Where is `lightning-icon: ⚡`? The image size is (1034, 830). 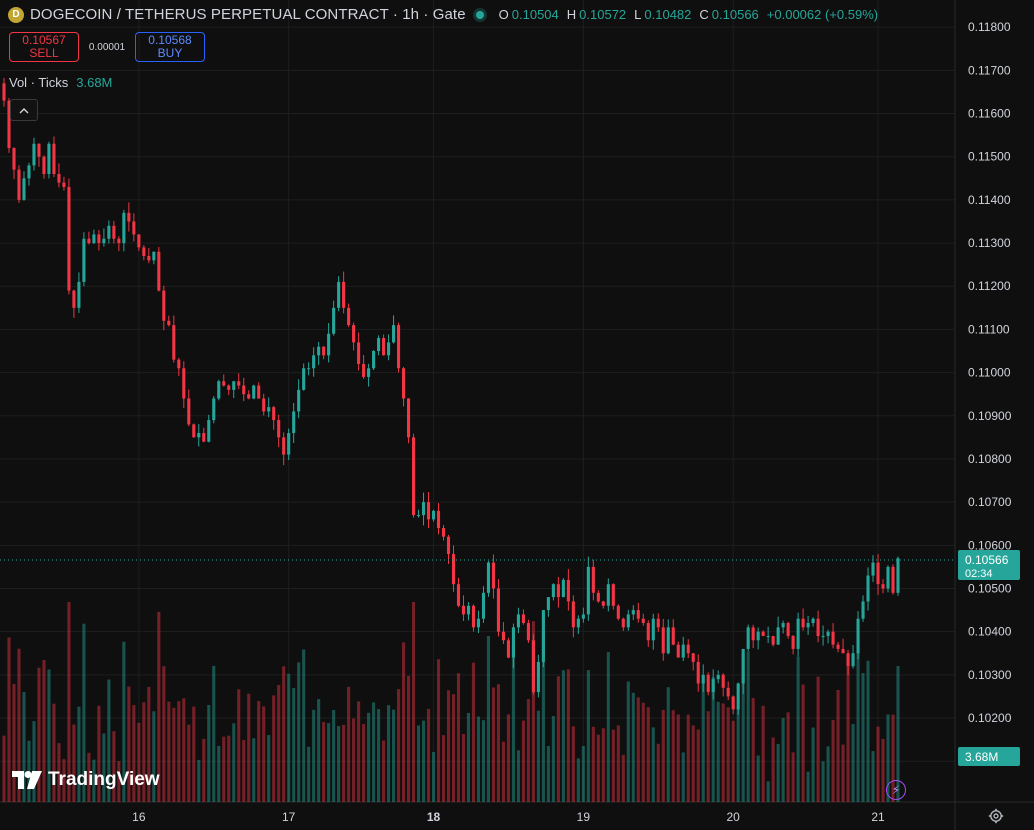 lightning-icon: ⚡ is located at coordinates (896, 790).